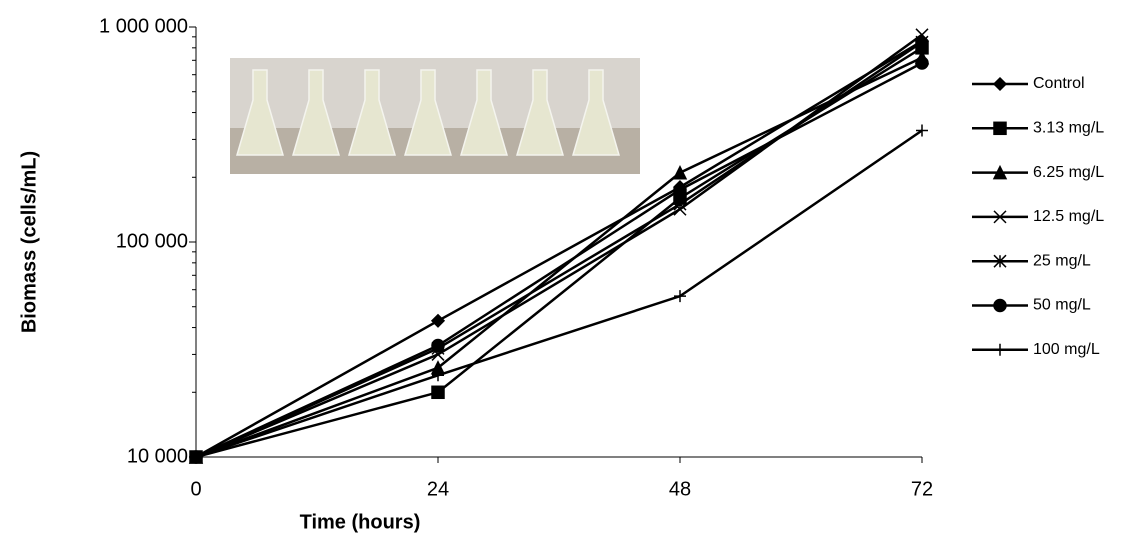 This screenshot has height=538, width=1131. What do you see at coordinates (152, 241) in the screenshot?
I see `y-tick-label: 100 000` at bounding box center [152, 241].